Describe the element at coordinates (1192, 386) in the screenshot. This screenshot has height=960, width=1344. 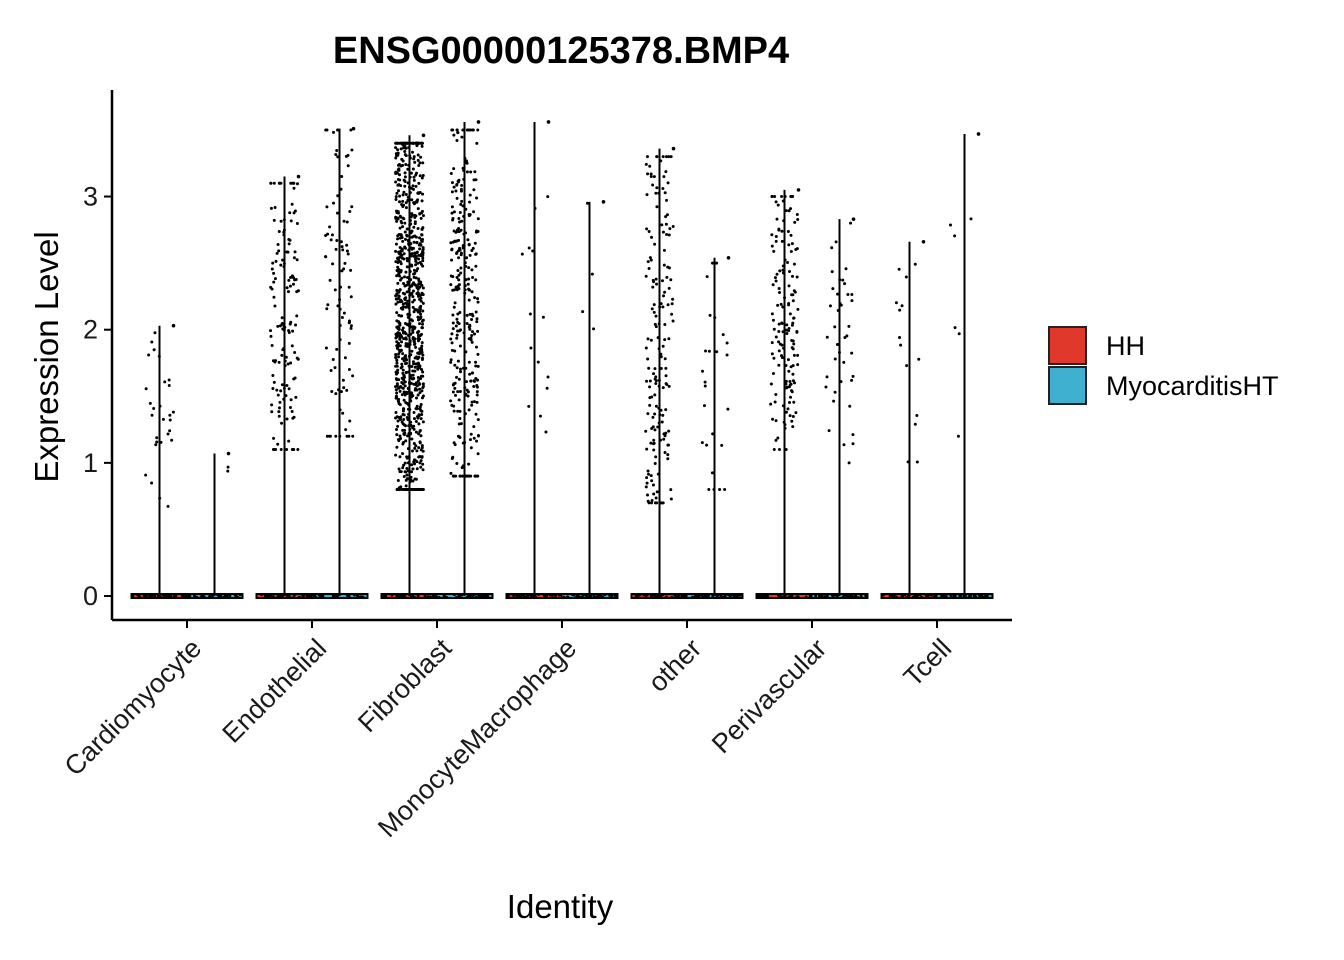
I see `legend-label: MyocarditisHT` at that location.